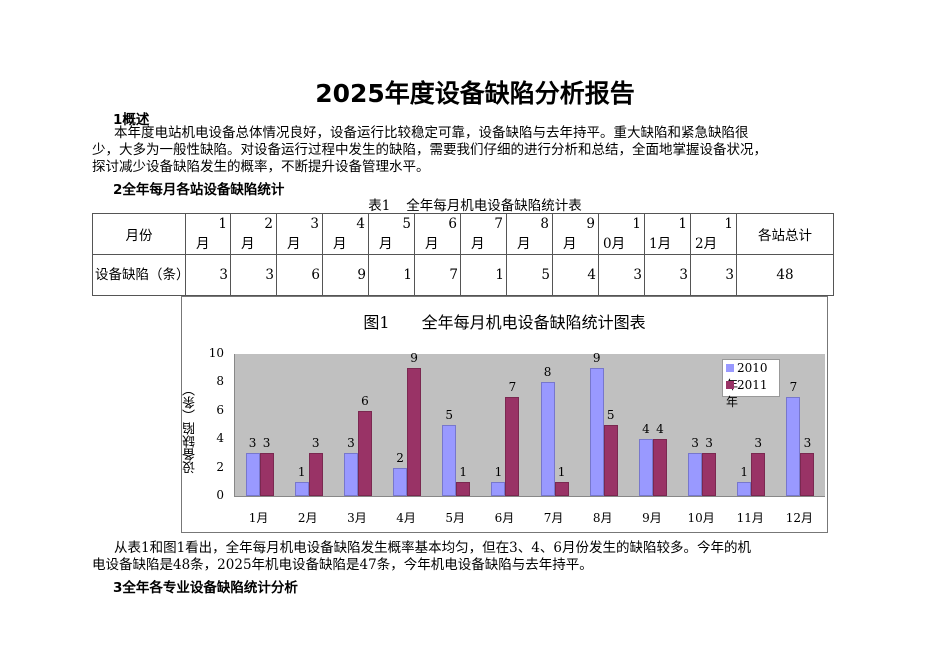  What do you see at coordinates (258, 518) in the screenshot?
I see `x-tick-label: 1月` at bounding box center [258, 518].